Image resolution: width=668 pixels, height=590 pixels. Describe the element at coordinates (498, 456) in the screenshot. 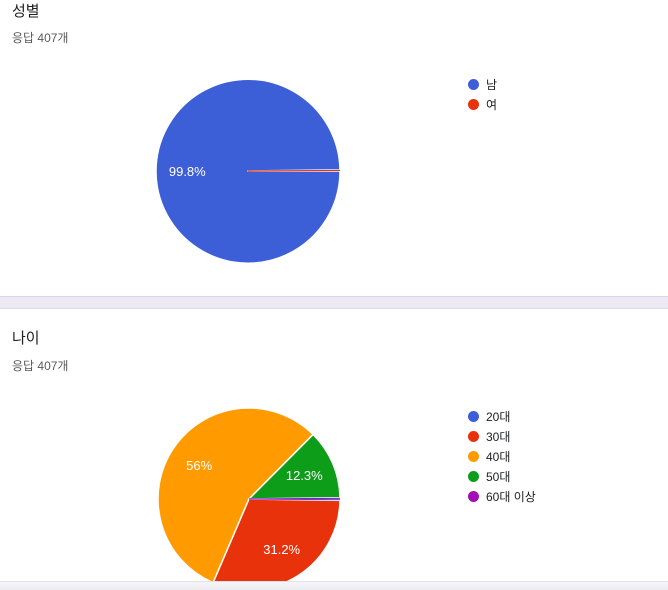

I see `legend-label: 40대` at that location.